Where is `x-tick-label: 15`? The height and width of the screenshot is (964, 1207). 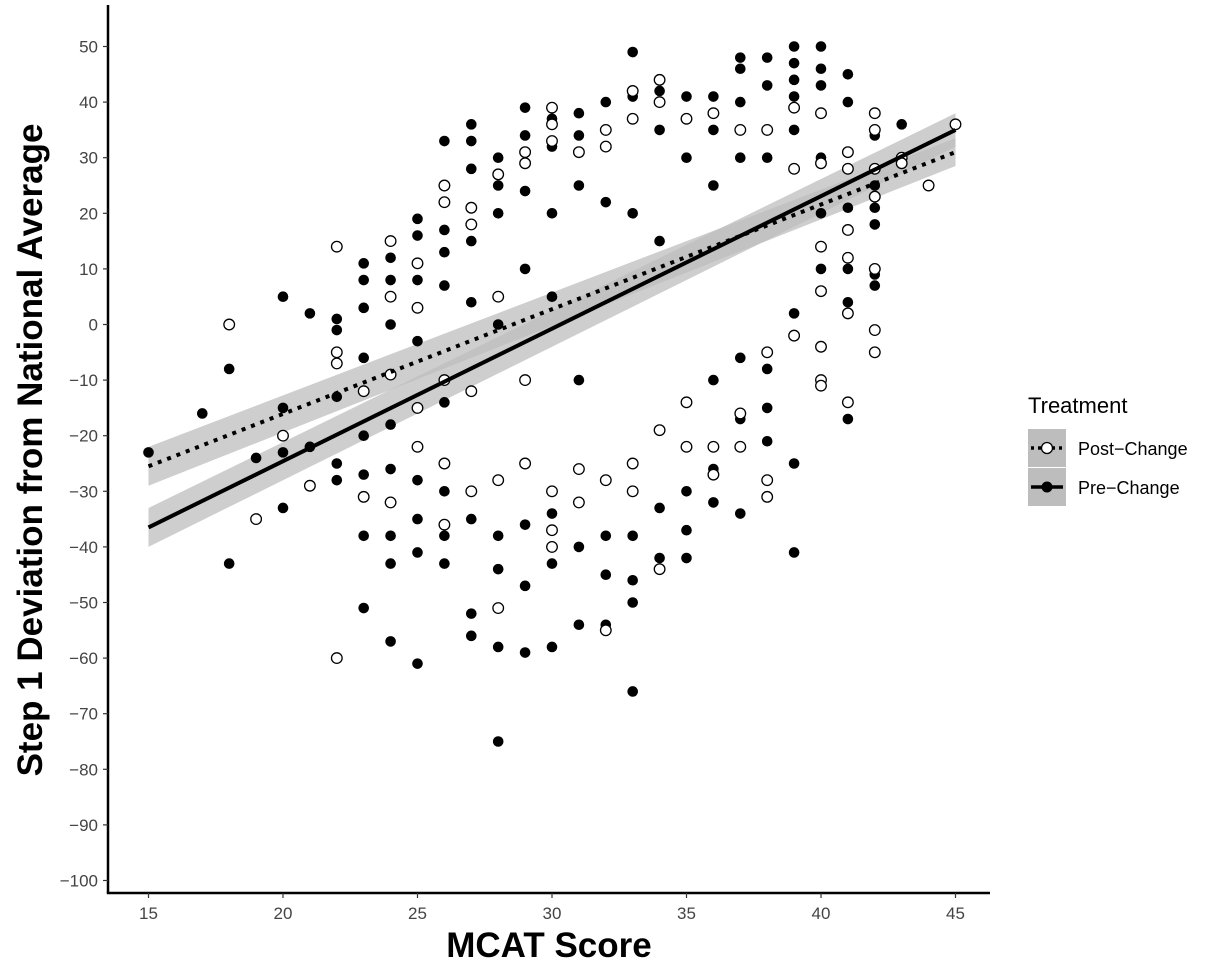
x-tick-label: 15 is located at coordinates (148, 913).